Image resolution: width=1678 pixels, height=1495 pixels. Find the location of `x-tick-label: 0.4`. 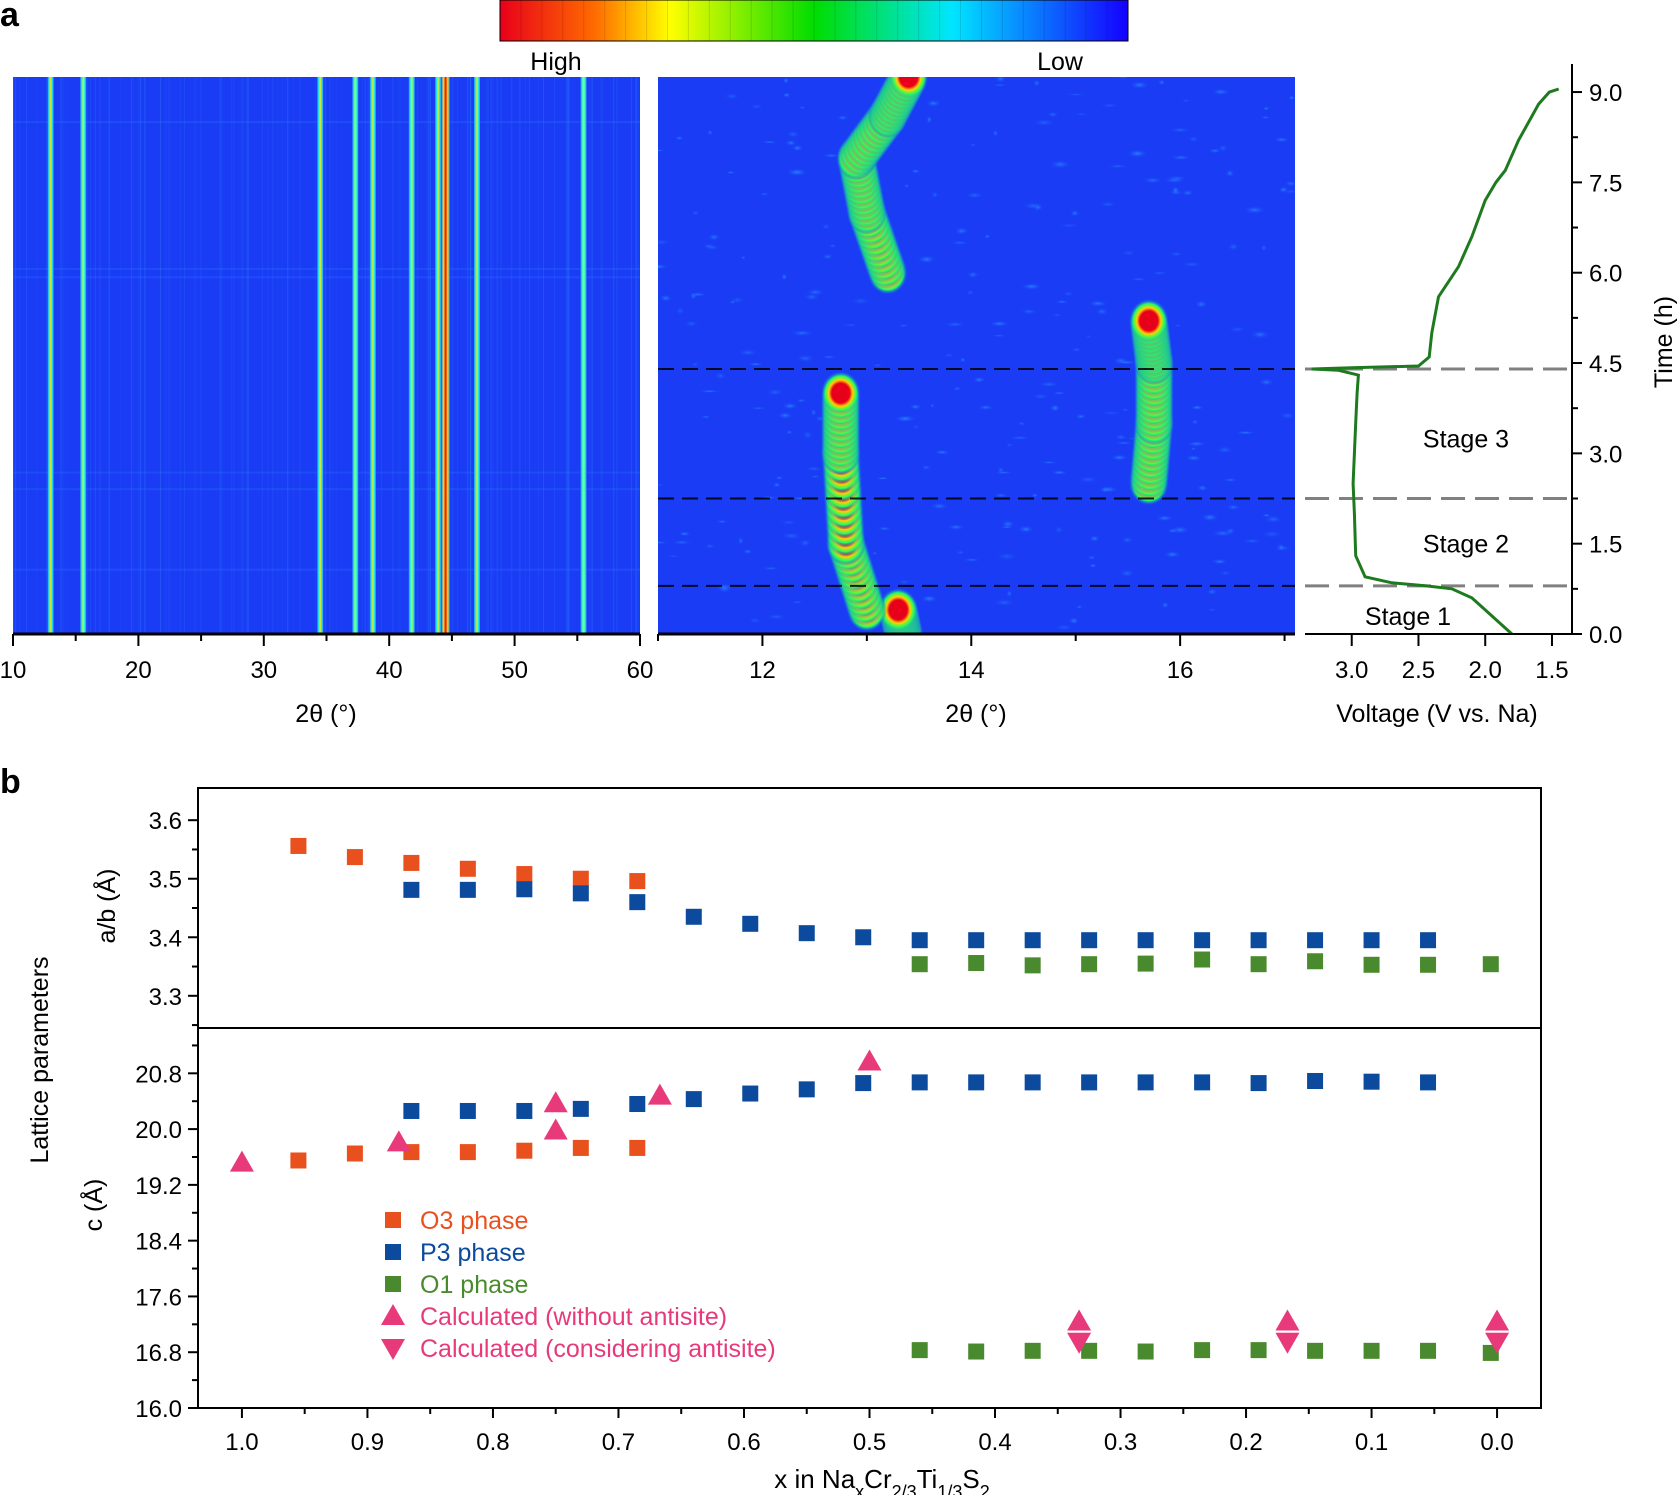

x-tick-label: 0.4 is located at coordinates (994, 1442).